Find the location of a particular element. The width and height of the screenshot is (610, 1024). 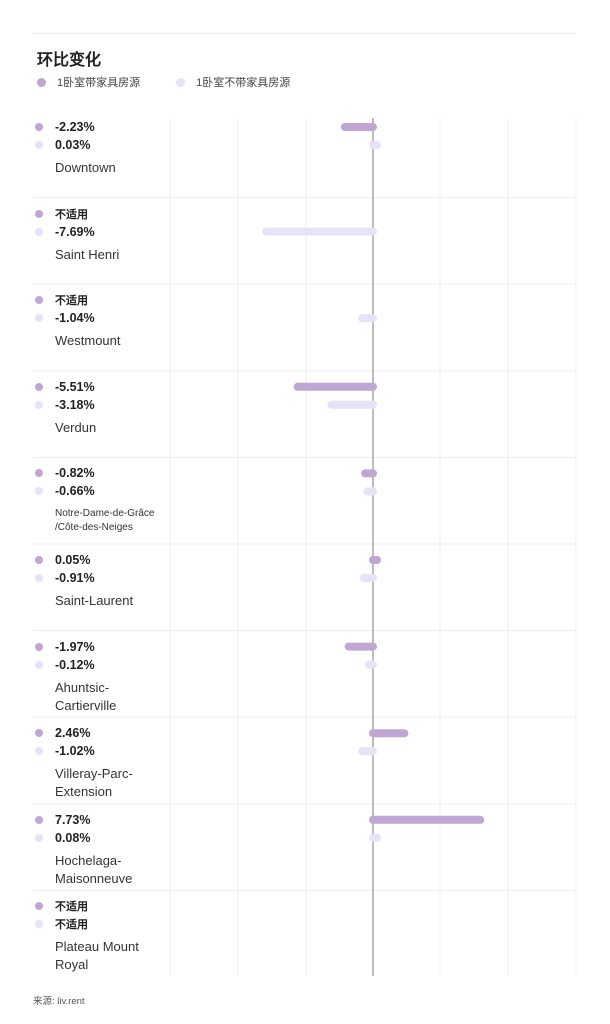

value-unfurnished: -0.91% is located at coordinates (75, 578).